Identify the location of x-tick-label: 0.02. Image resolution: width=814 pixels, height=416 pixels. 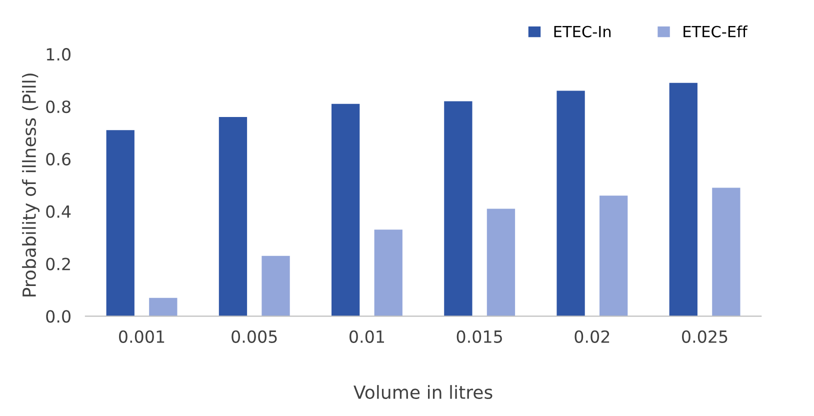
(592, 336).